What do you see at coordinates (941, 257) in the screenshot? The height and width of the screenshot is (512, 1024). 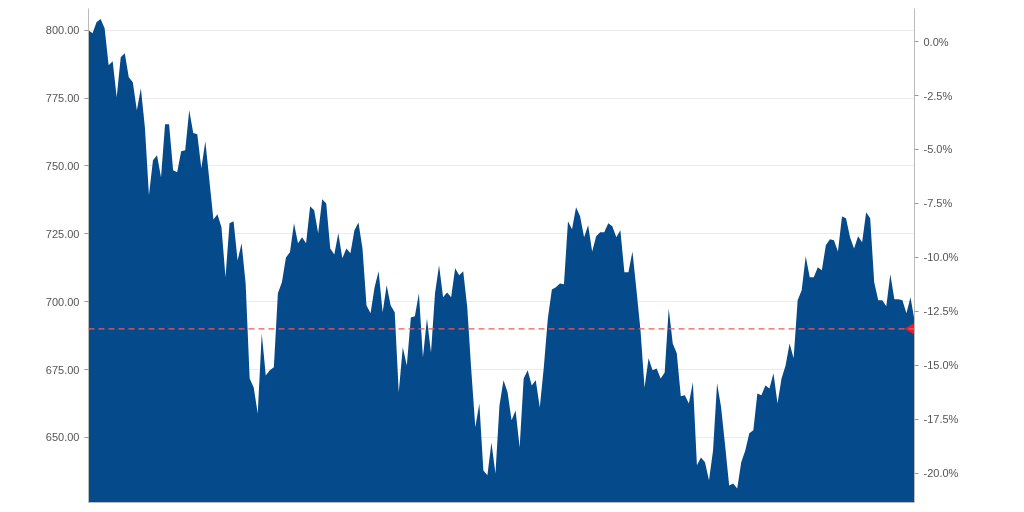 I see `y2-tick-label: -10.0%` at bounding box center [941, 257].